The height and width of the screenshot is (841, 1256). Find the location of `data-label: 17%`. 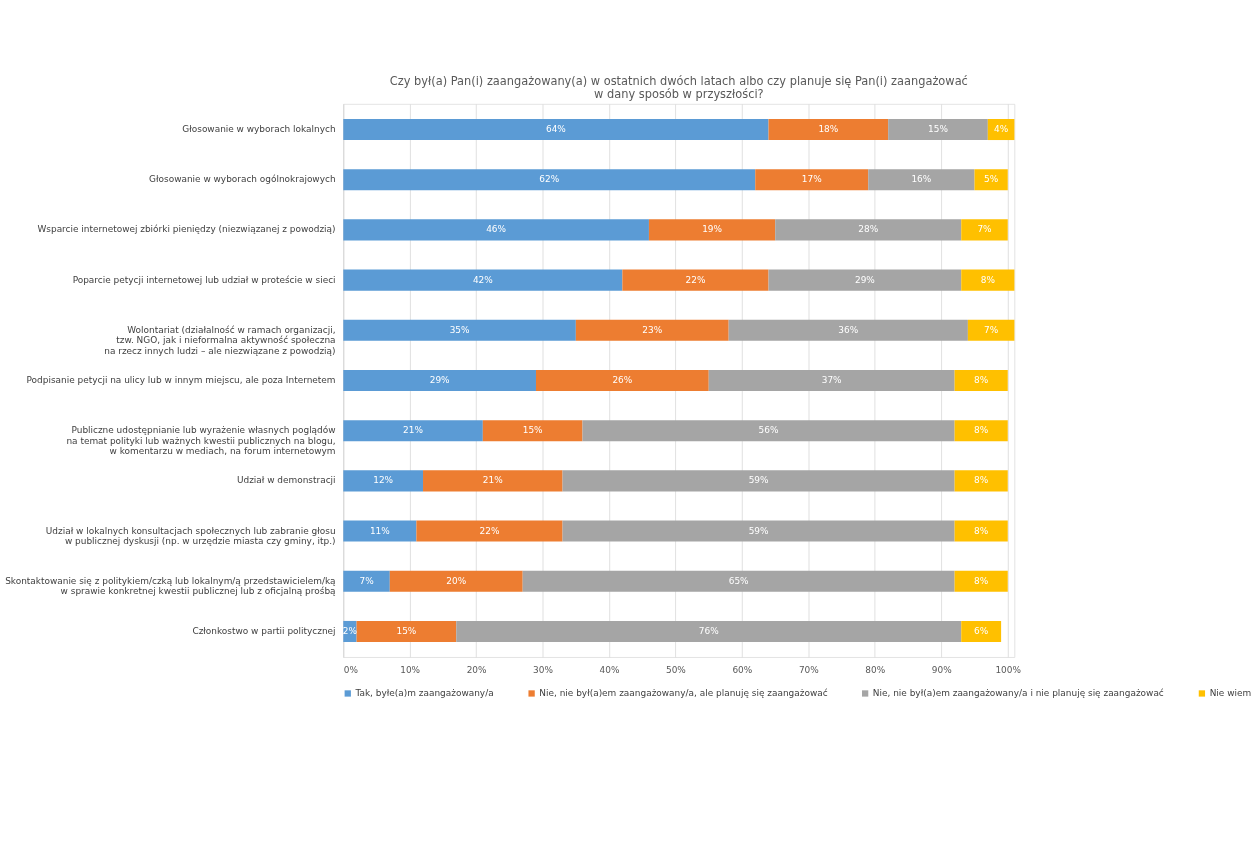

data-label: 17% is located at coordinates (811, 179).